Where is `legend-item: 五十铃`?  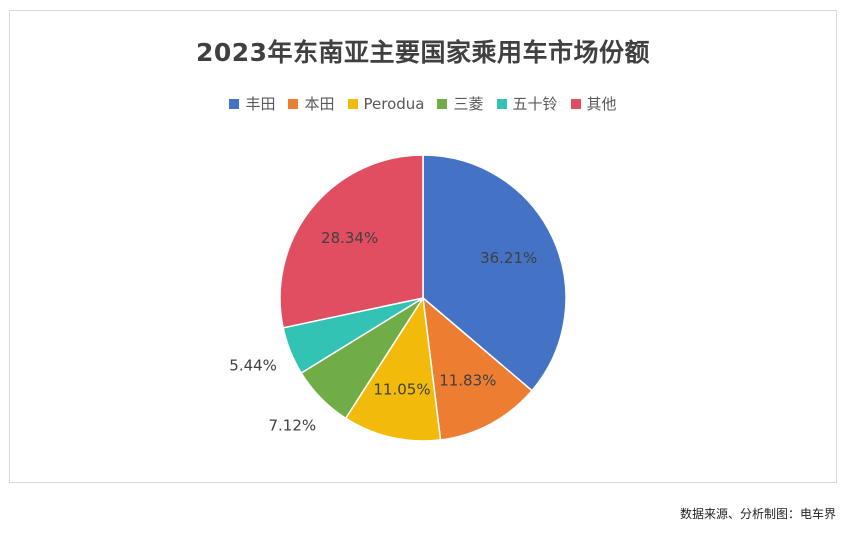 legend-item: 五十铃 is located at coordinates (527, 103).